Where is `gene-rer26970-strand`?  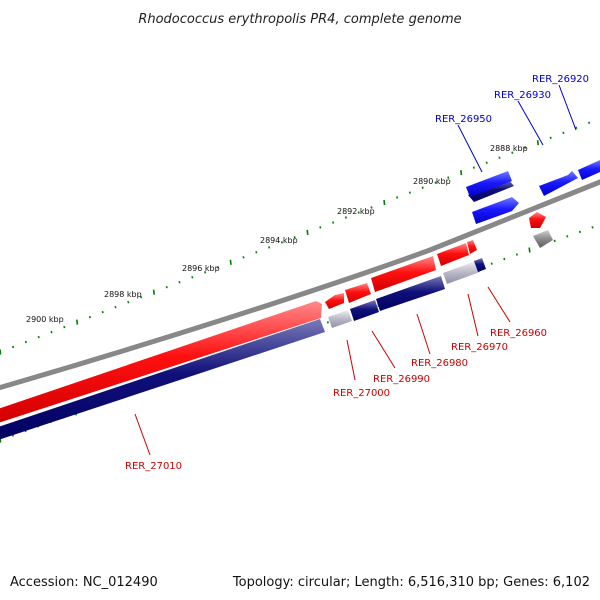 gene-rer26970-strand is located at coordinates (461, 272).